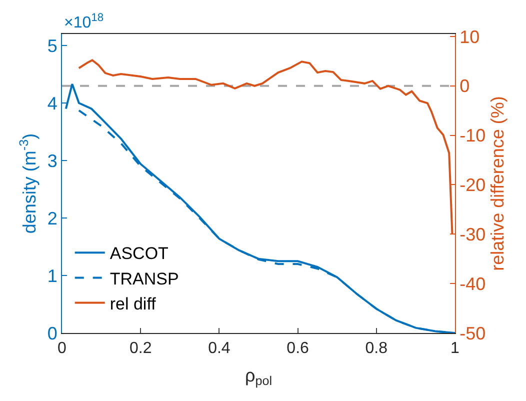 This screenshot has width=526, height=401. Describe the element at coordinates (473, 234) in the screenshot. I see `y2-tick-label: -30` at that location.